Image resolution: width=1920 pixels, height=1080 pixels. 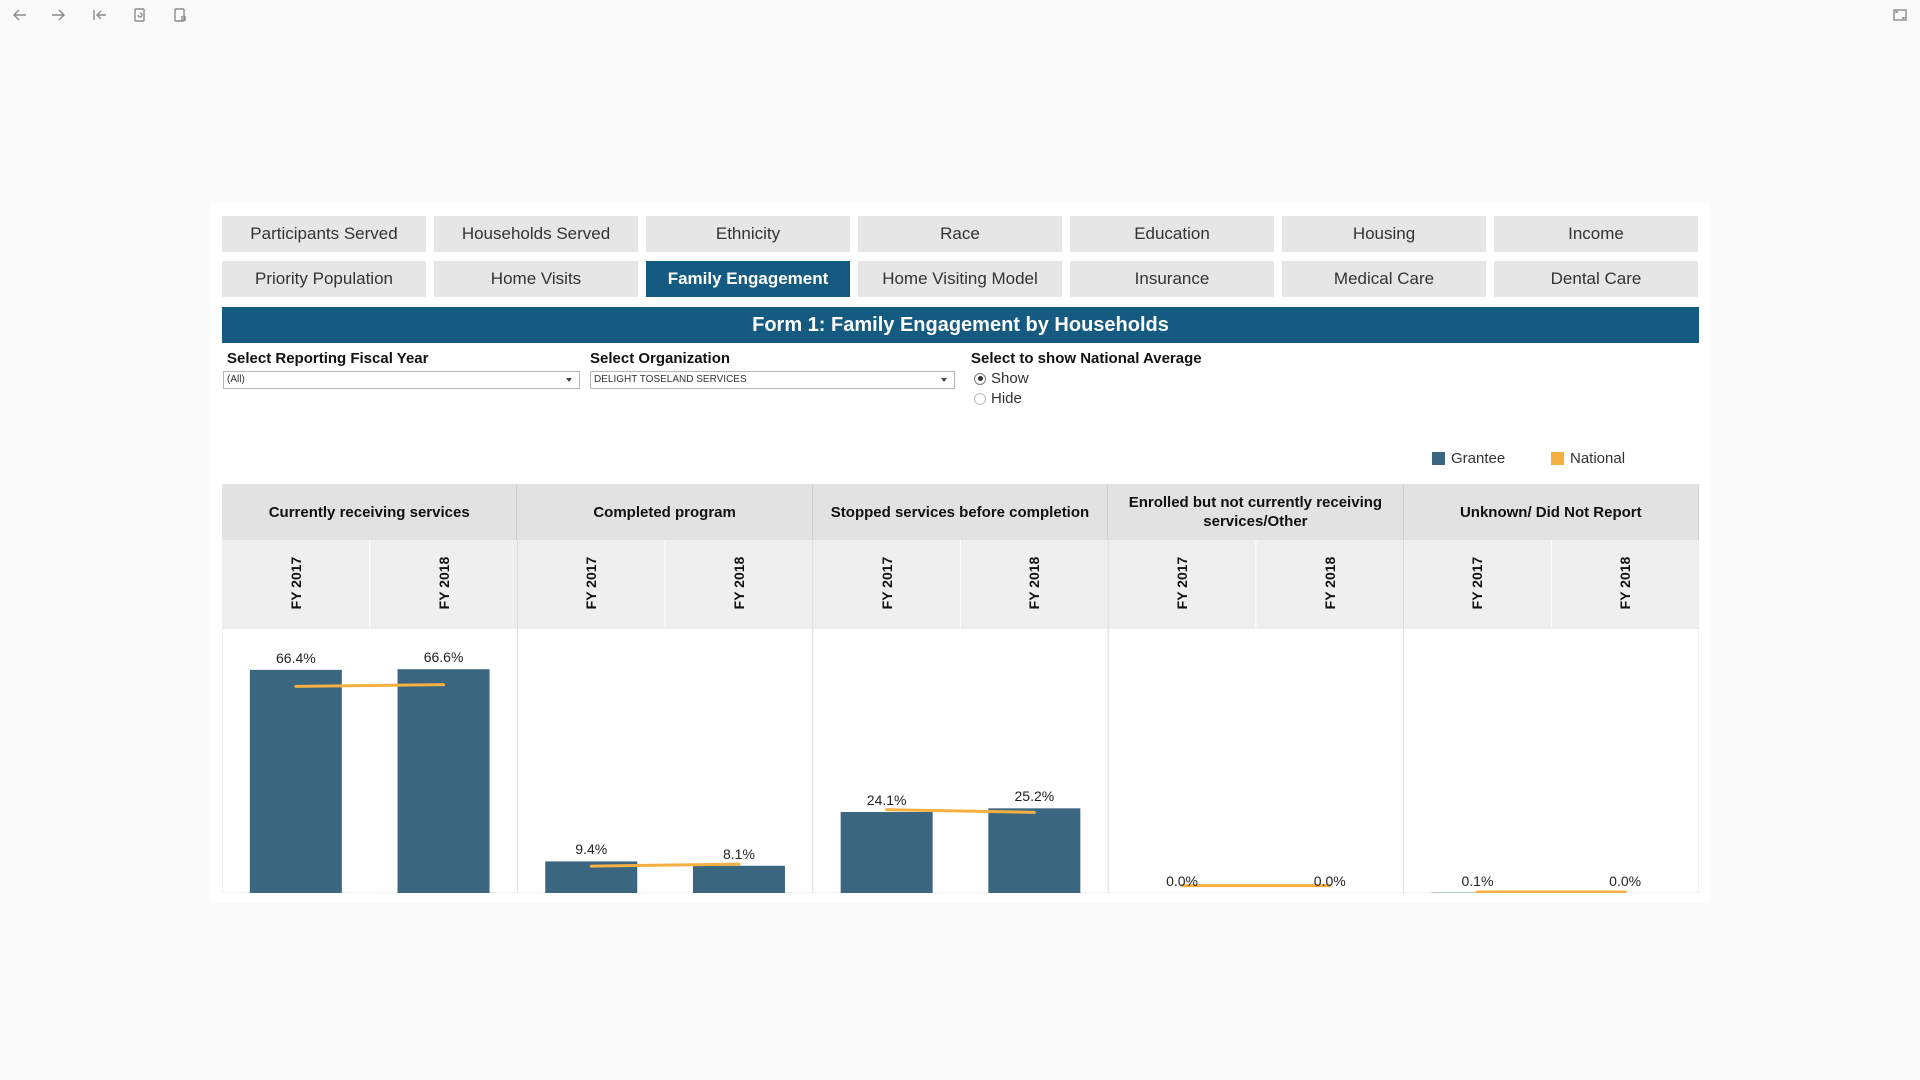 I want to click on category-header: Unknown/ Did Not Report, so click(x=1551, y=512).